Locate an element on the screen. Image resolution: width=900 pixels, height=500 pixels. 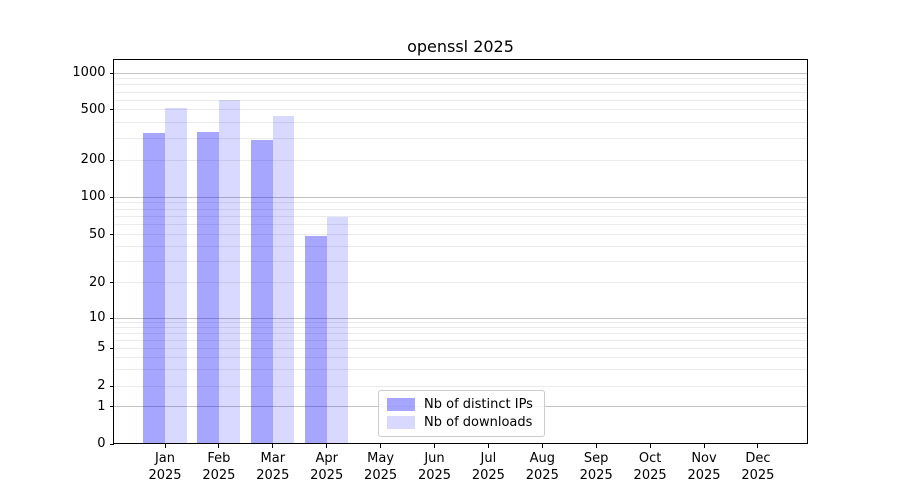
legend-swatch-downloads-icon is located at coordinates (401, 423).